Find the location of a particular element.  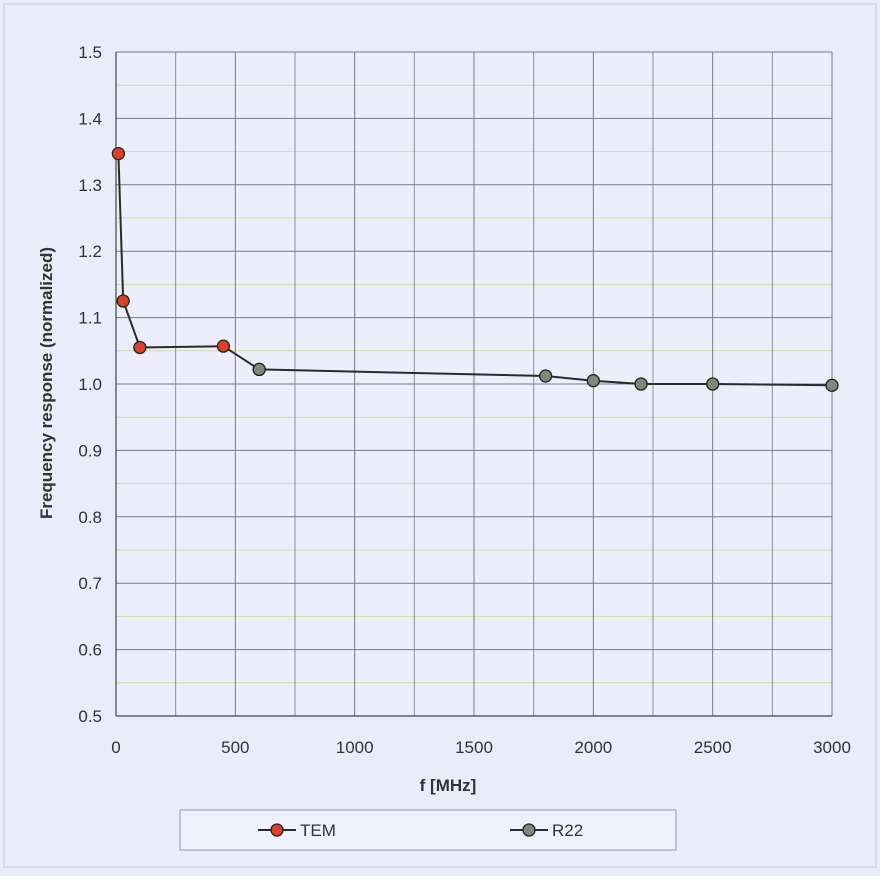

x-tick-label: 2000 is located at coordinates (593, 747).